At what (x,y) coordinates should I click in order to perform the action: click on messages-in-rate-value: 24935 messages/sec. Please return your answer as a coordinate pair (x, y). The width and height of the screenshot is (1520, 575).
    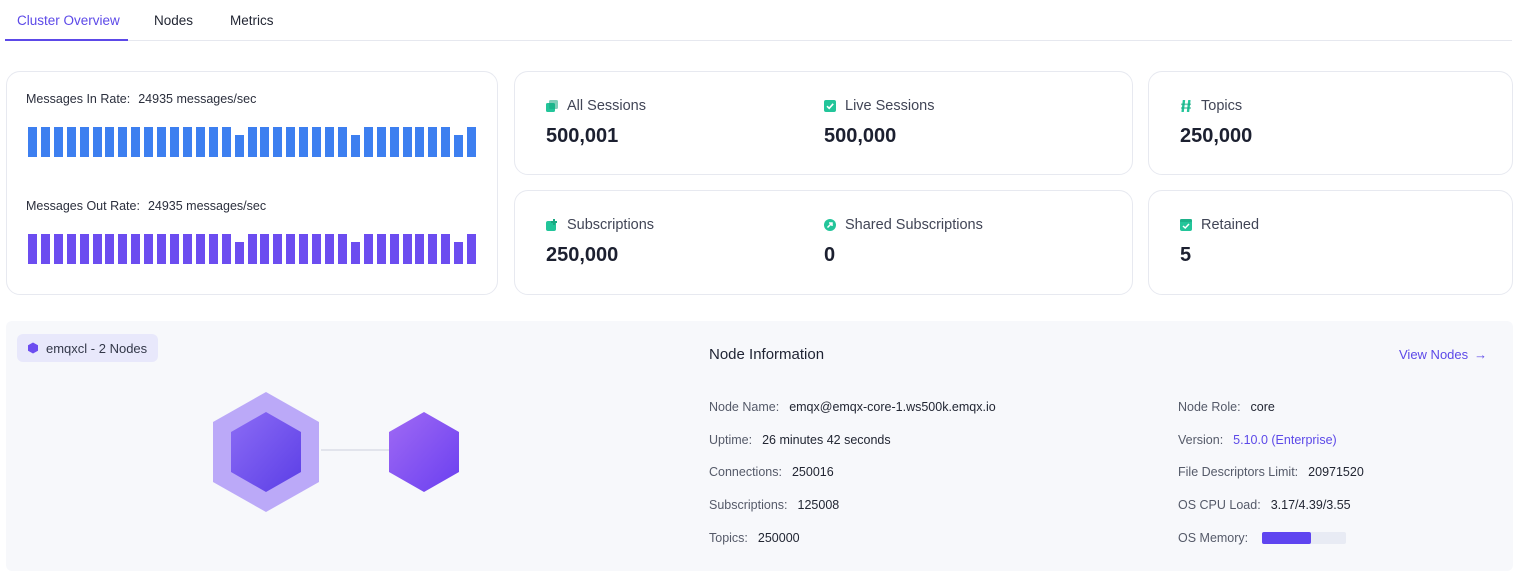
    Looking at the image, I should click on (197, 99).